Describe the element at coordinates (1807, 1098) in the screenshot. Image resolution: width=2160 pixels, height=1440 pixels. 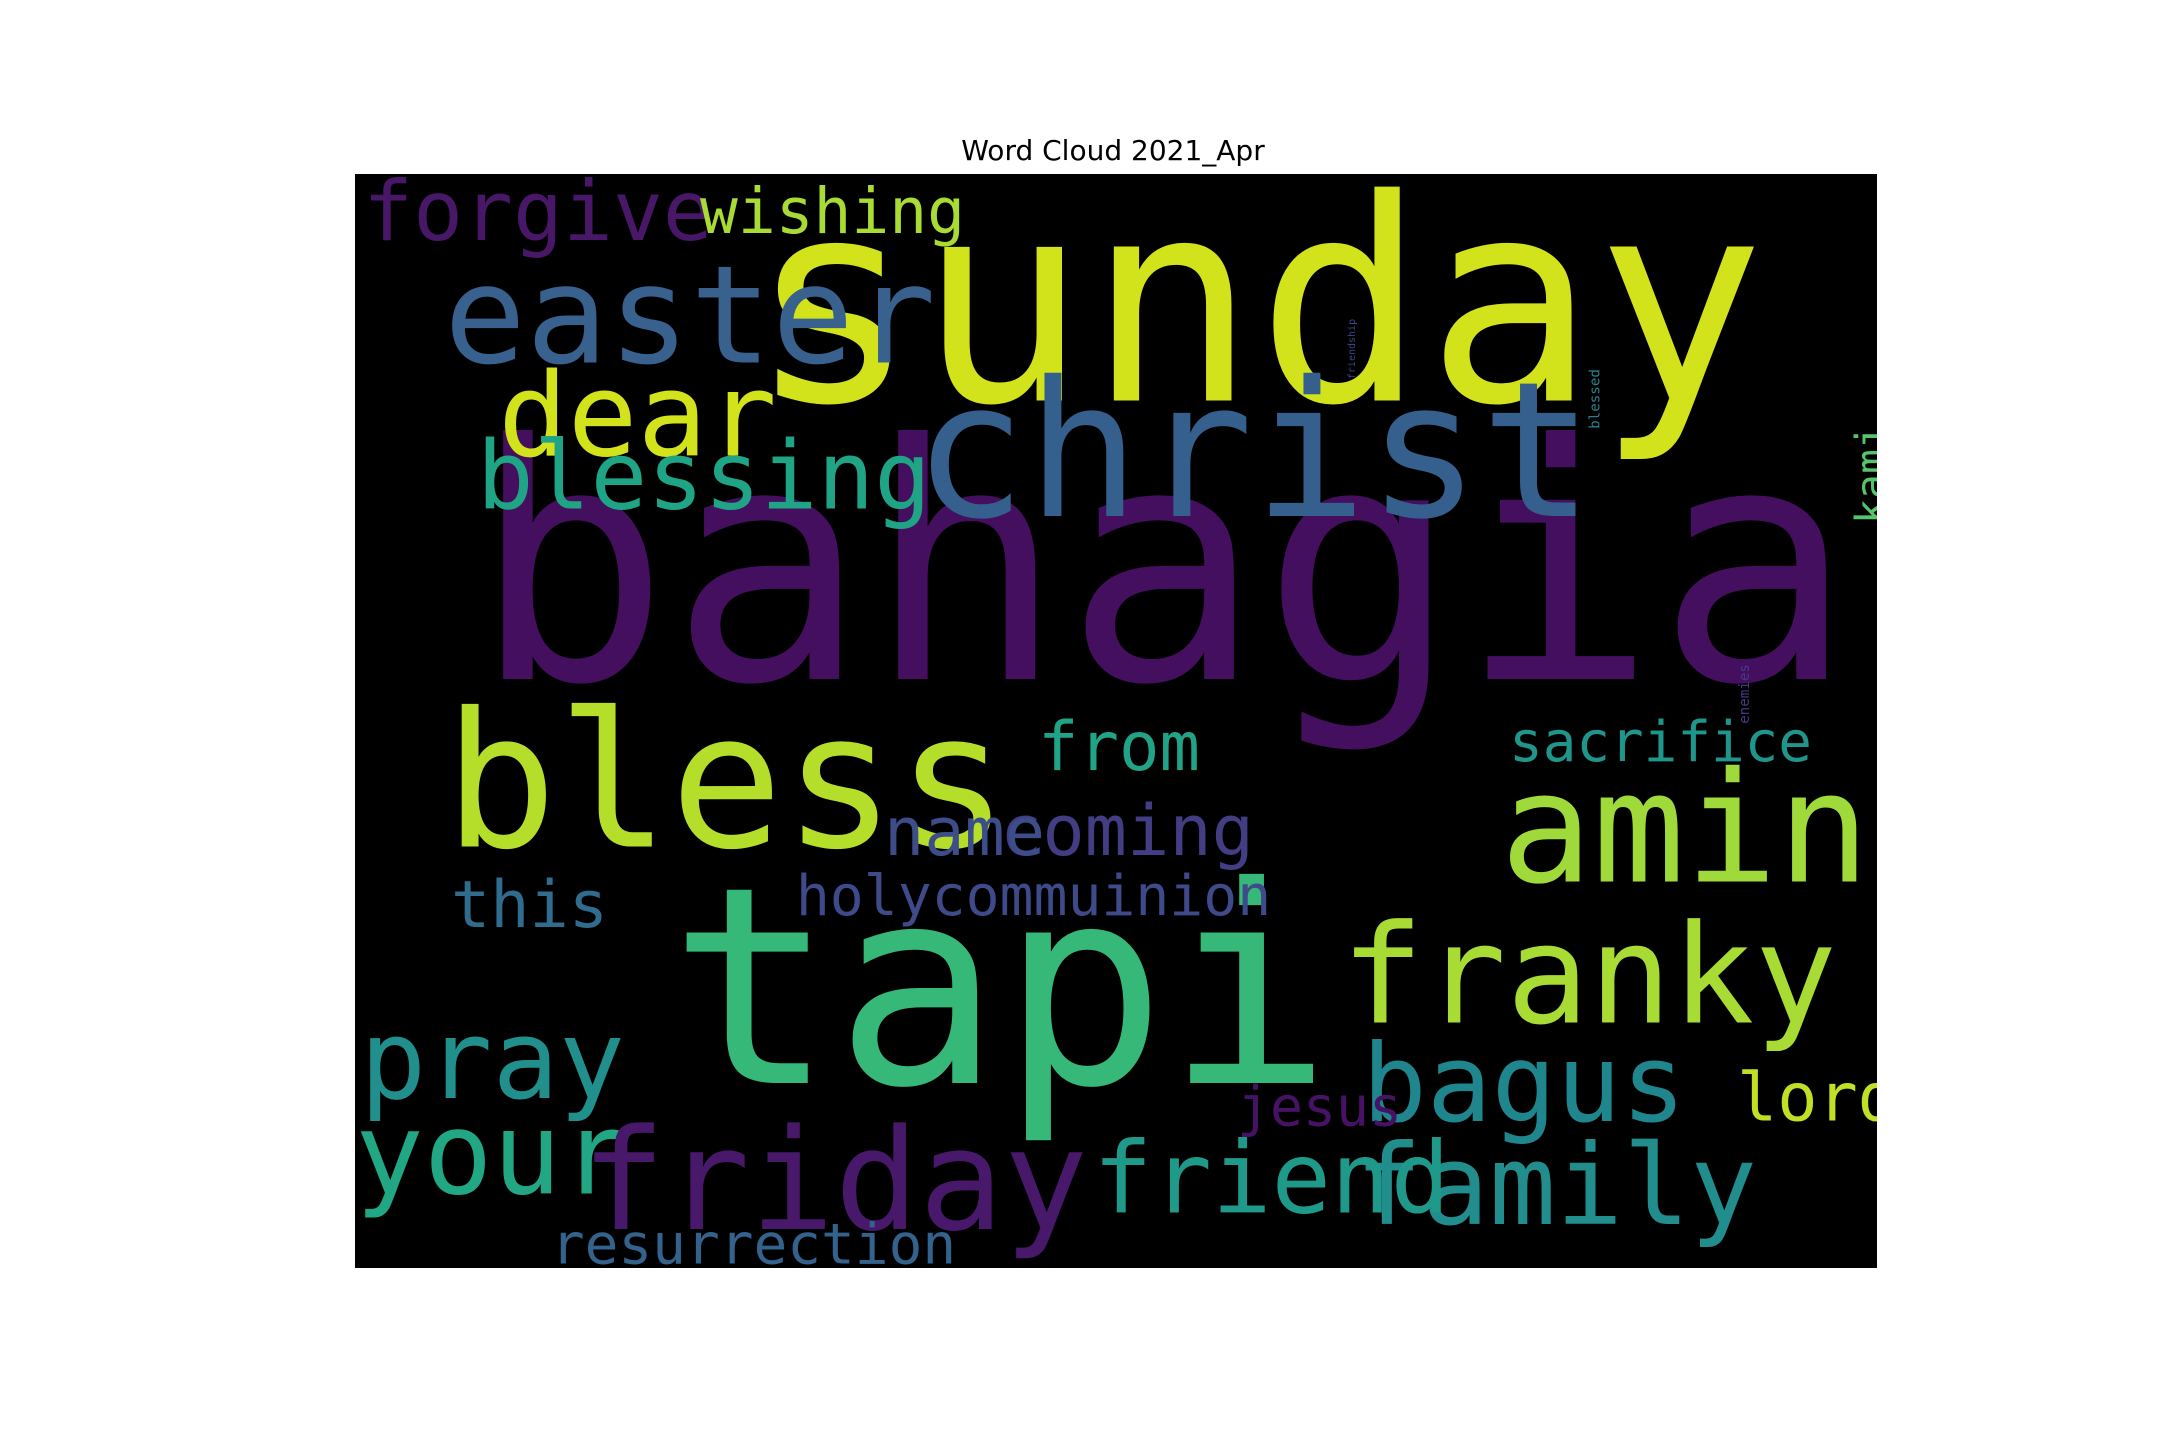
I see `word-lord: lord` at that location.